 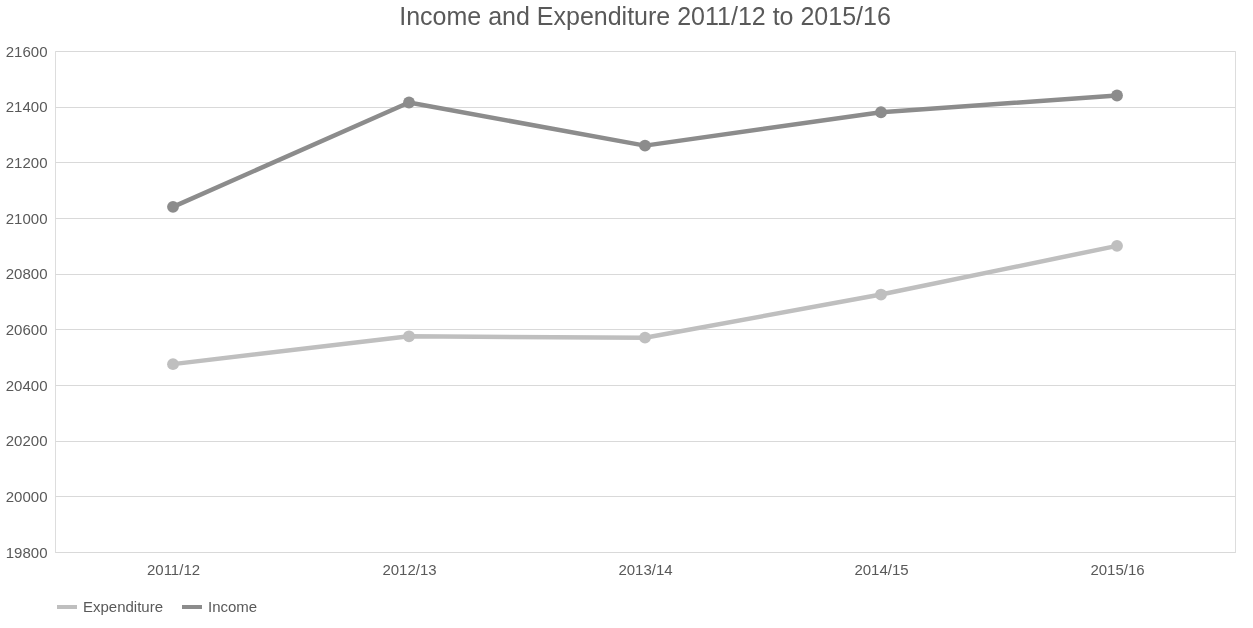 What do you see at coordinates (26, 274) in the screenshot?
I see `y-tick-label: 20800` at bounding box center [26, 274].